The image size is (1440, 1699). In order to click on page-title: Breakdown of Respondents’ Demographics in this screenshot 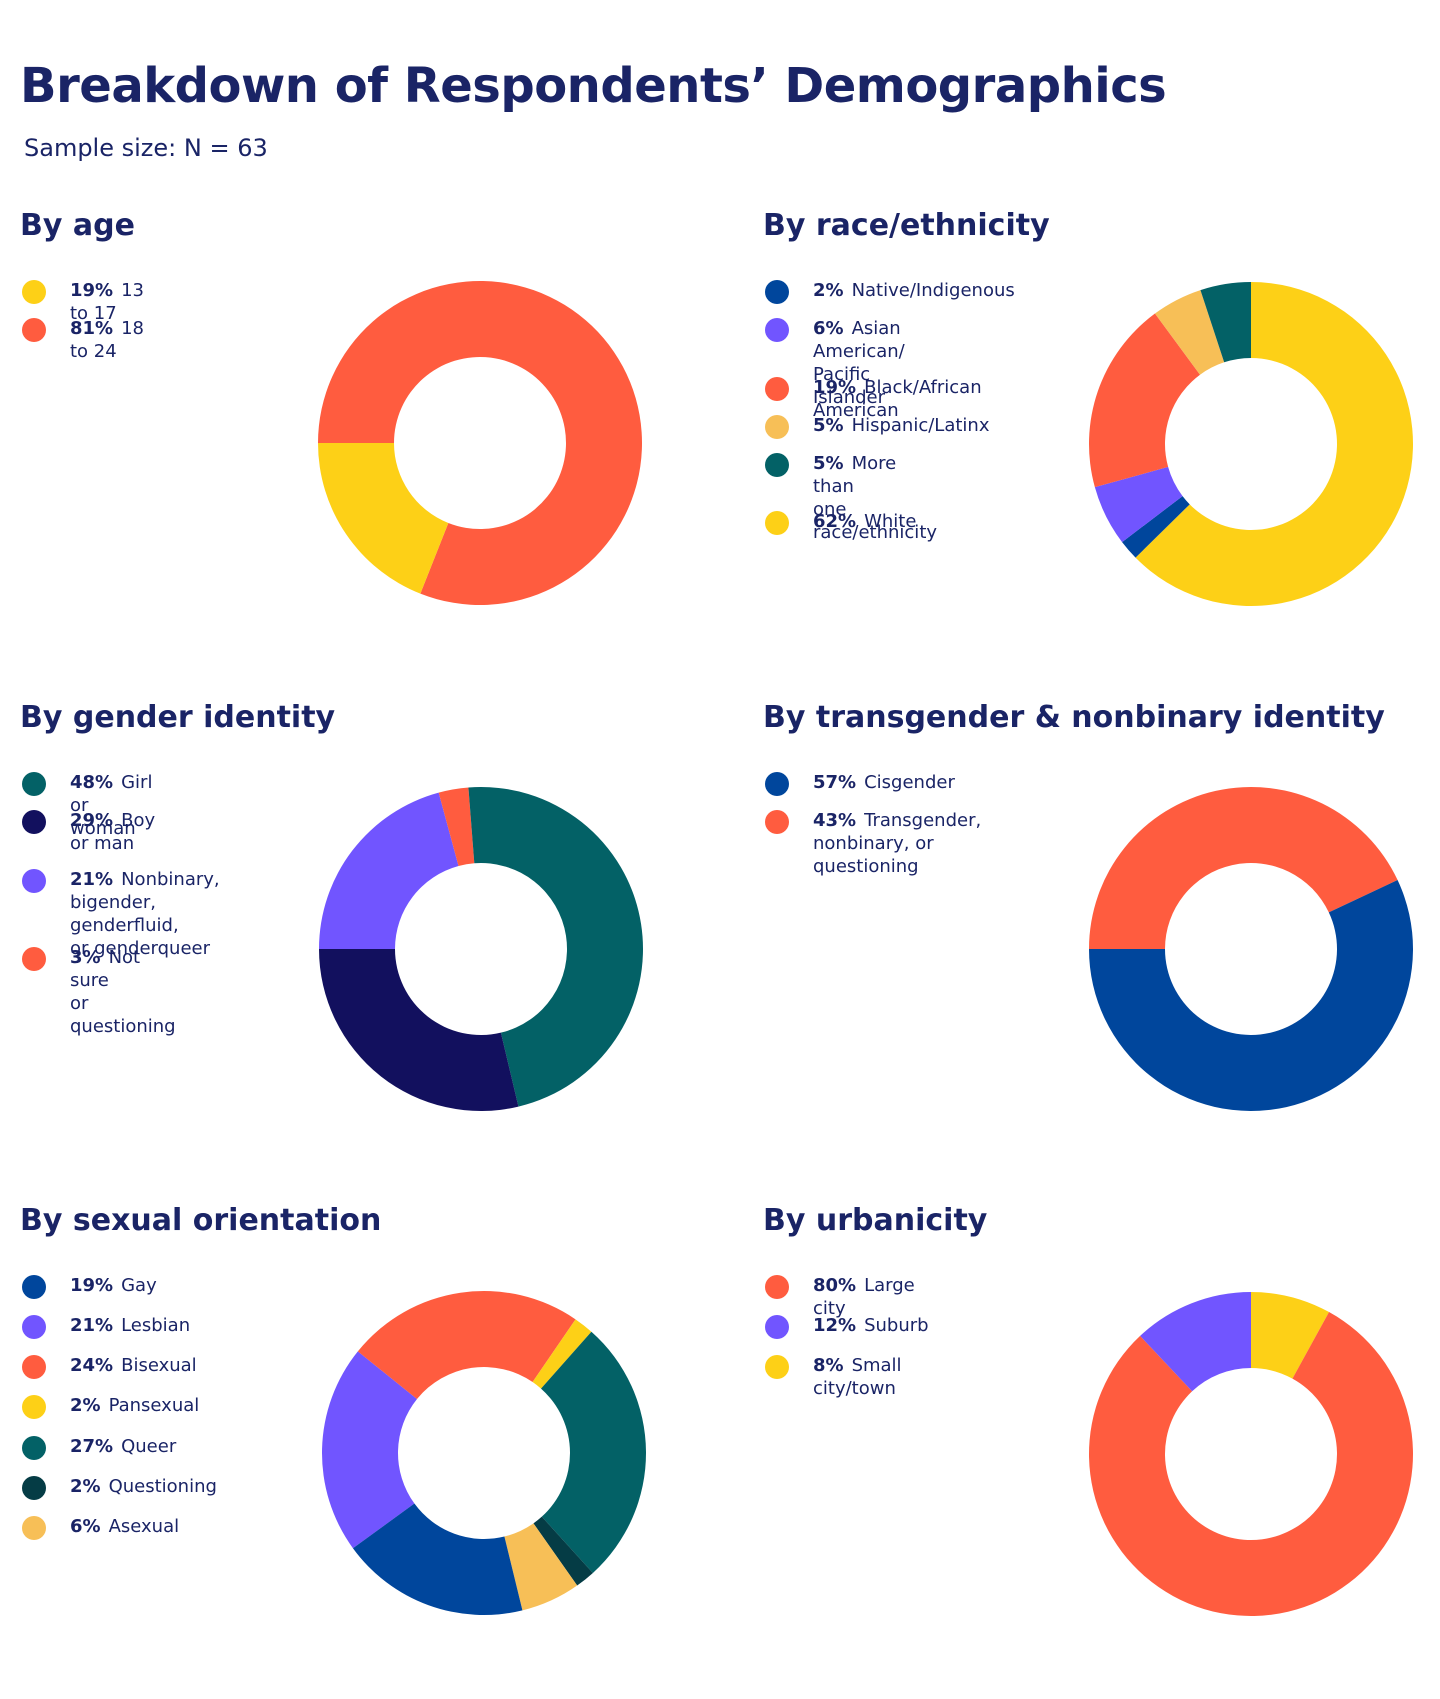, I will do `click(593, 86)`.